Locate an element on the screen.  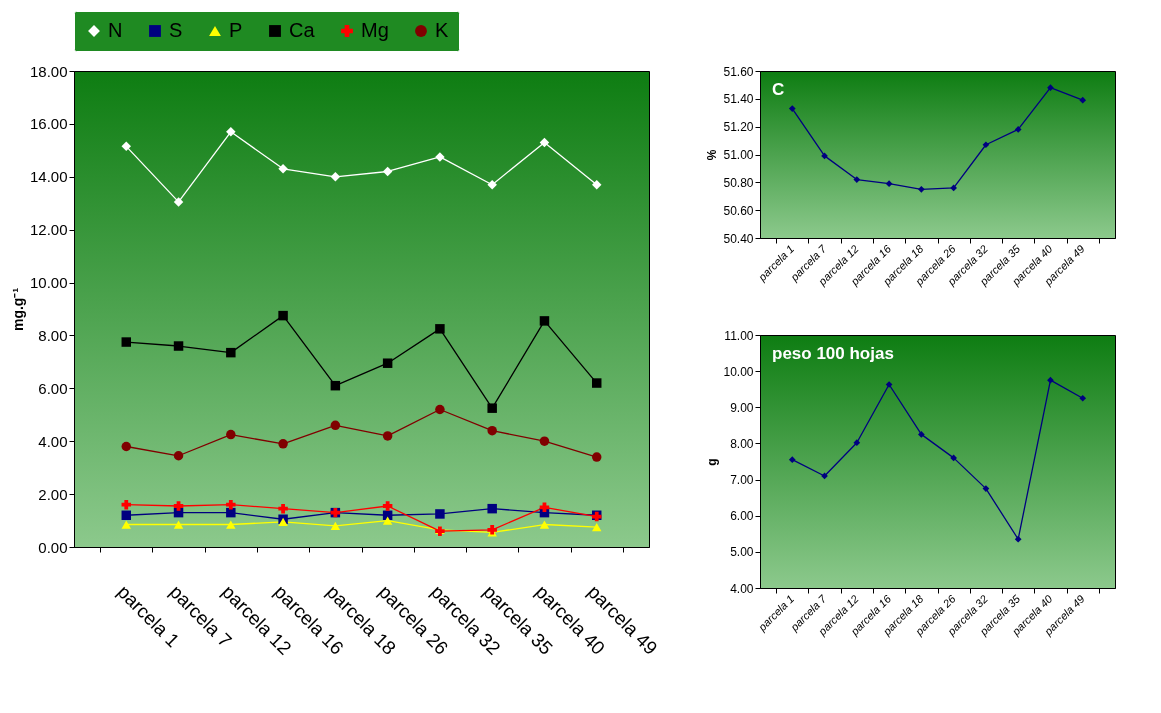
y-tick-label: 0.00 is located at coordinates (53, 547).